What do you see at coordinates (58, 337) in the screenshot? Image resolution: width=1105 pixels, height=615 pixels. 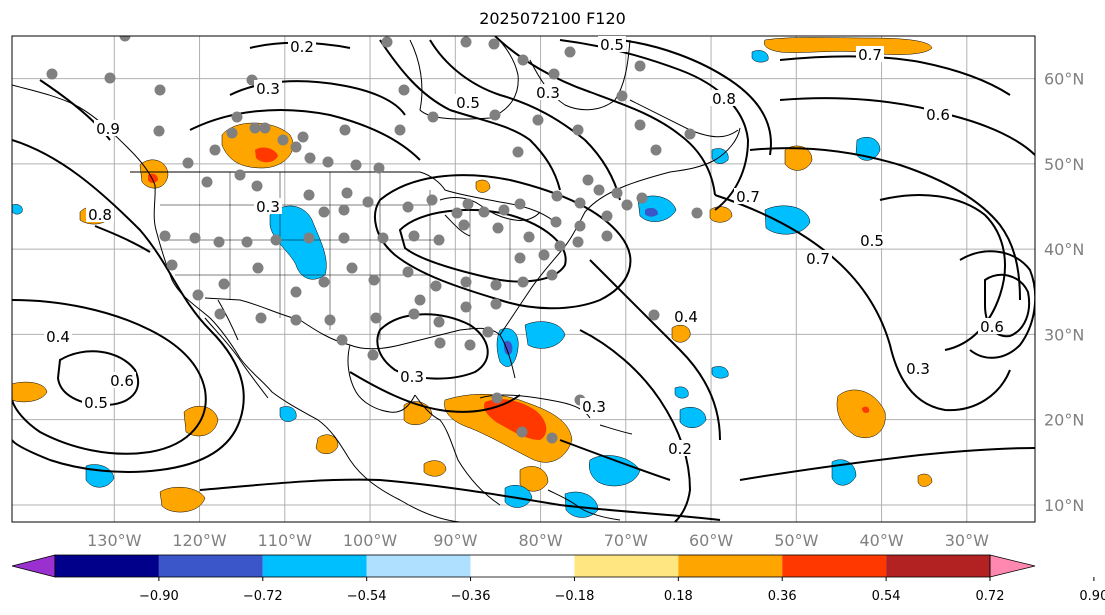 I see `contour-label: 0.4` at bounding box center [58, 337].